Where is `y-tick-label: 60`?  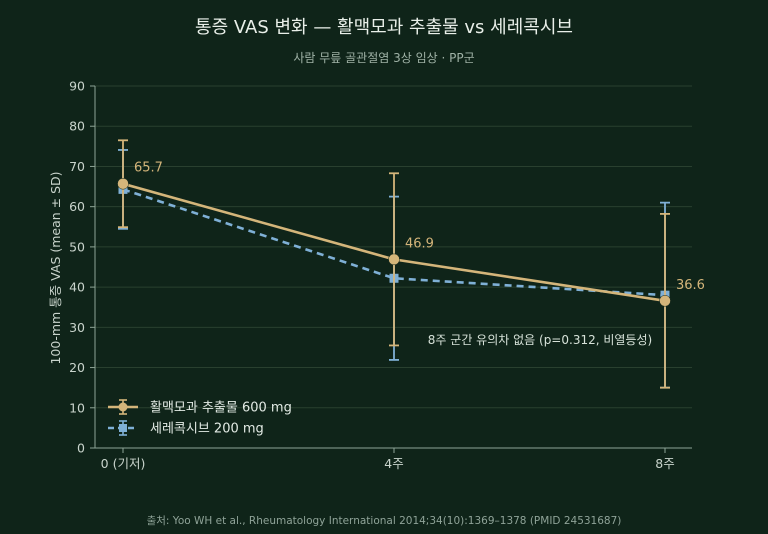 y-tick-label: 60 is located at coordinates (77, 206).